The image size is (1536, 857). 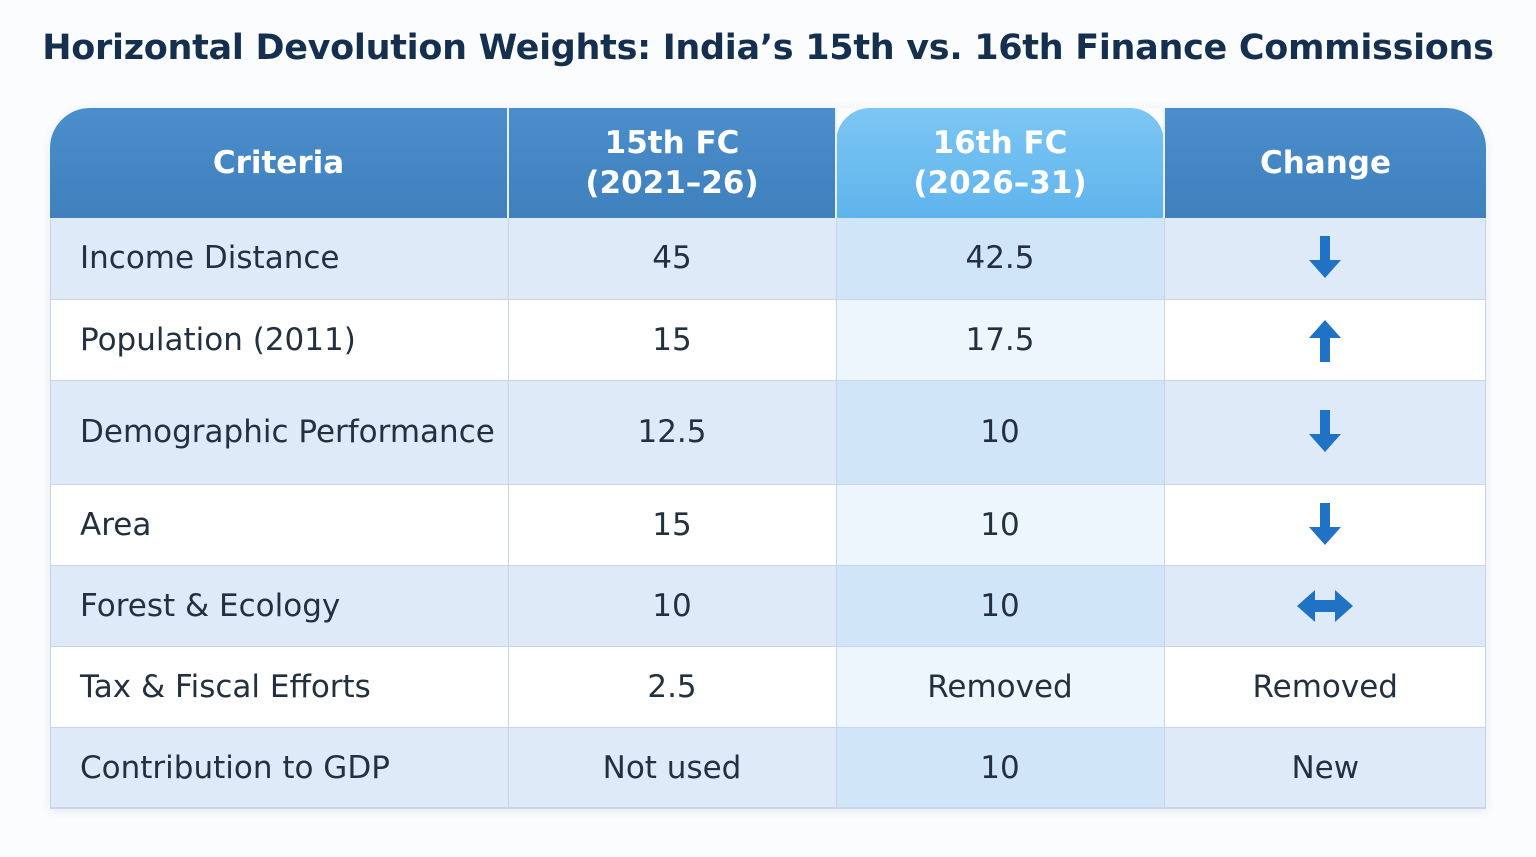 What do you see at coordinates (279, 259) in the screenshot?
I see `criteria-cell: Income Distance` at bounding box center [279, 259].